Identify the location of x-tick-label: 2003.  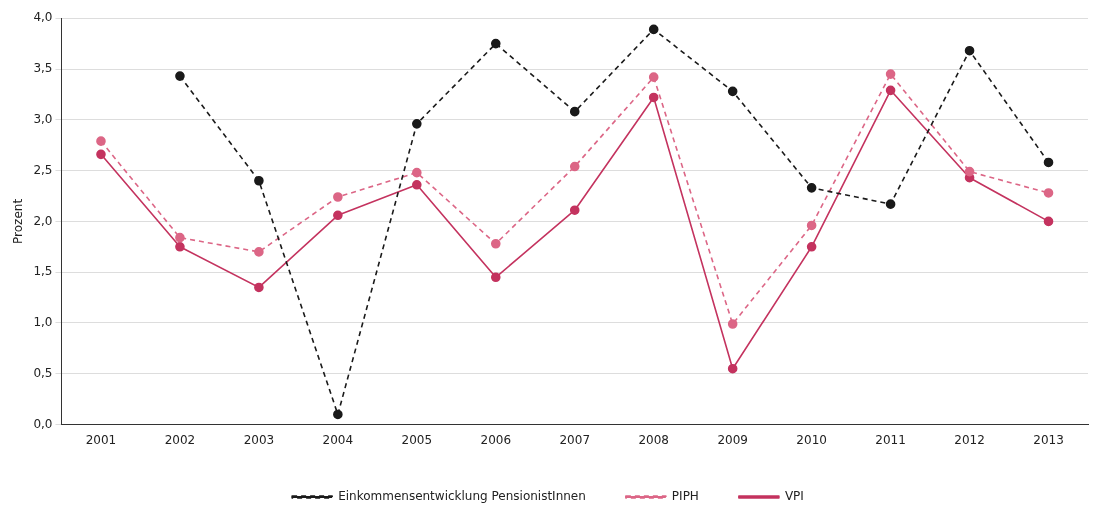
(259, 439).